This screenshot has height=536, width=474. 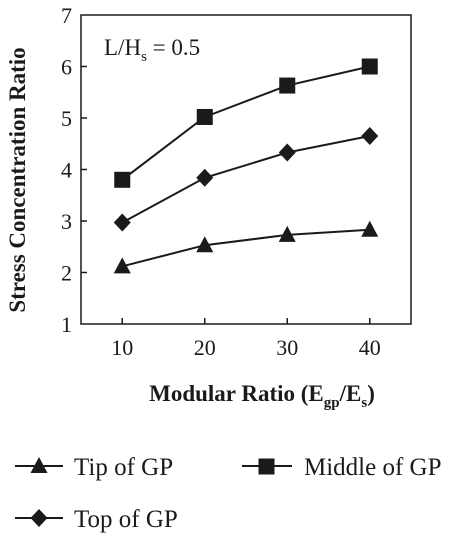 I want to click on annotation-suffix: = 0.5, so click(x=173, y=47).